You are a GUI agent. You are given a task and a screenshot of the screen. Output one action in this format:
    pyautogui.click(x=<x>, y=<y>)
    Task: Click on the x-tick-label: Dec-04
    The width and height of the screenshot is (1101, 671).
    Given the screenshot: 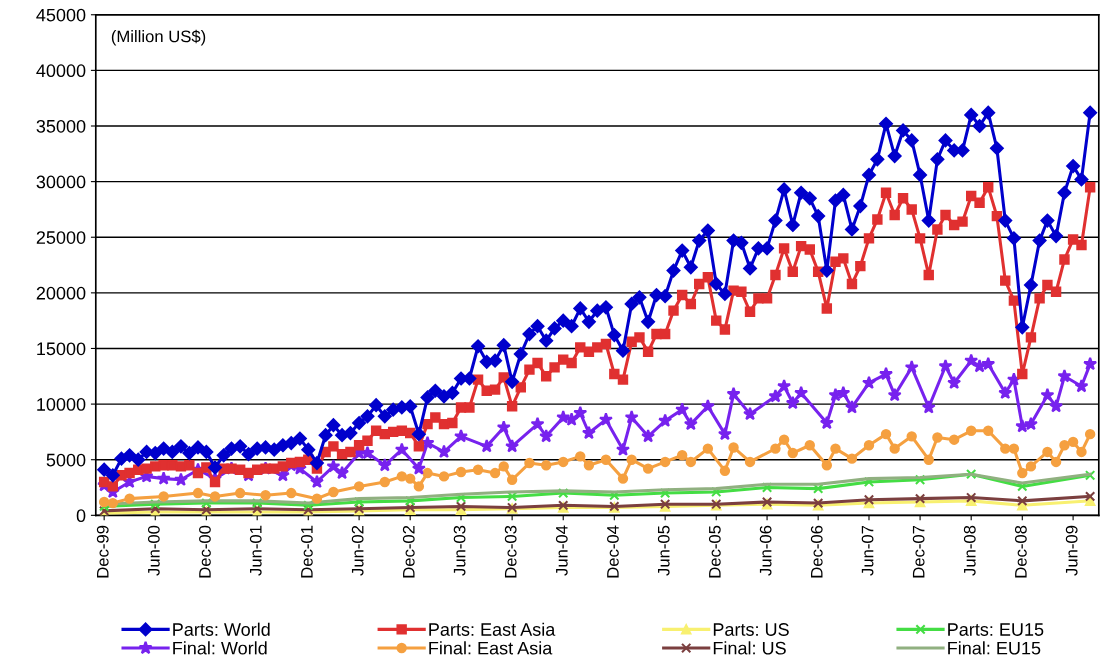 What is the action you would take?
    pyautogui.click(x=613, y=551)
    